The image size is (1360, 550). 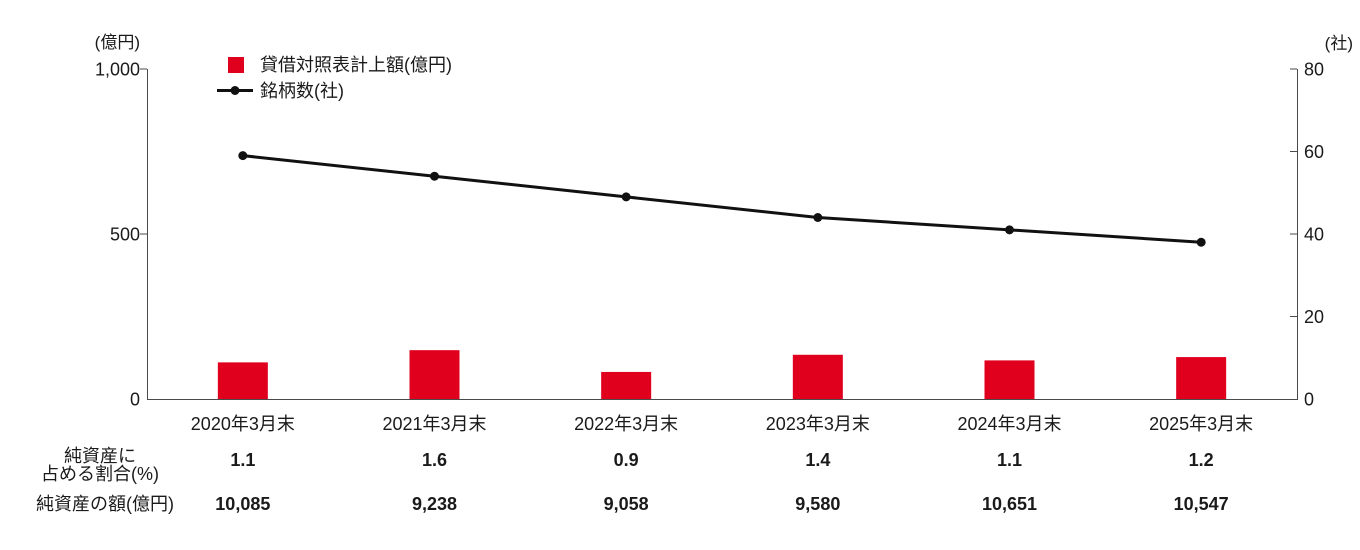 What do you see at coordinates (1009, 424) in the screenshot?
I see `x-axis-label: 2024年3月末` at bounding box center [1009, 424].